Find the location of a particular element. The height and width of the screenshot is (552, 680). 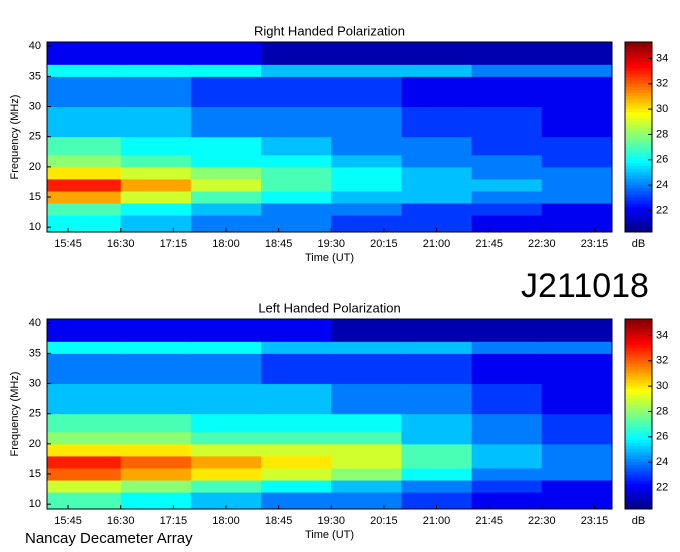

x-tick-label: 20:15 is located at coordinates (384, 244).